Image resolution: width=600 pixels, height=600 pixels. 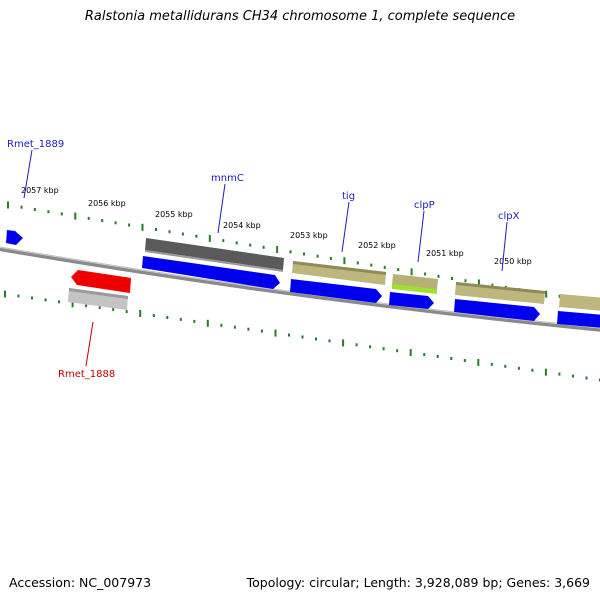 I want to click on callout-line-clpp, so click(x=421, y=236).